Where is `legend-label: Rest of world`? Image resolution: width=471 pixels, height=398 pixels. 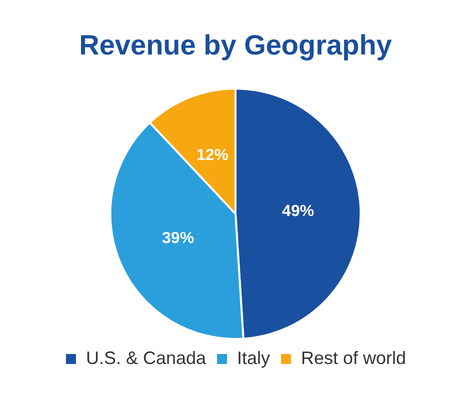
legend-label: Rest of world is located at coordinates (353, 358).